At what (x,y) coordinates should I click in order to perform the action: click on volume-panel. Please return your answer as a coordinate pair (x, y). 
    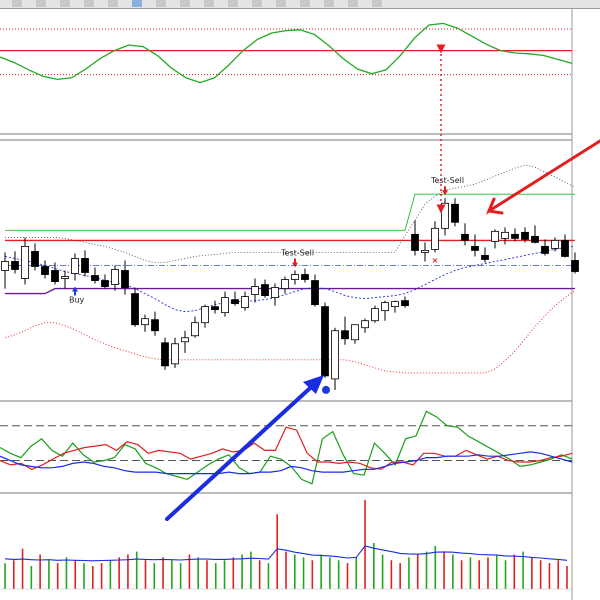
    Looking at the image, I should click on (286, 544).